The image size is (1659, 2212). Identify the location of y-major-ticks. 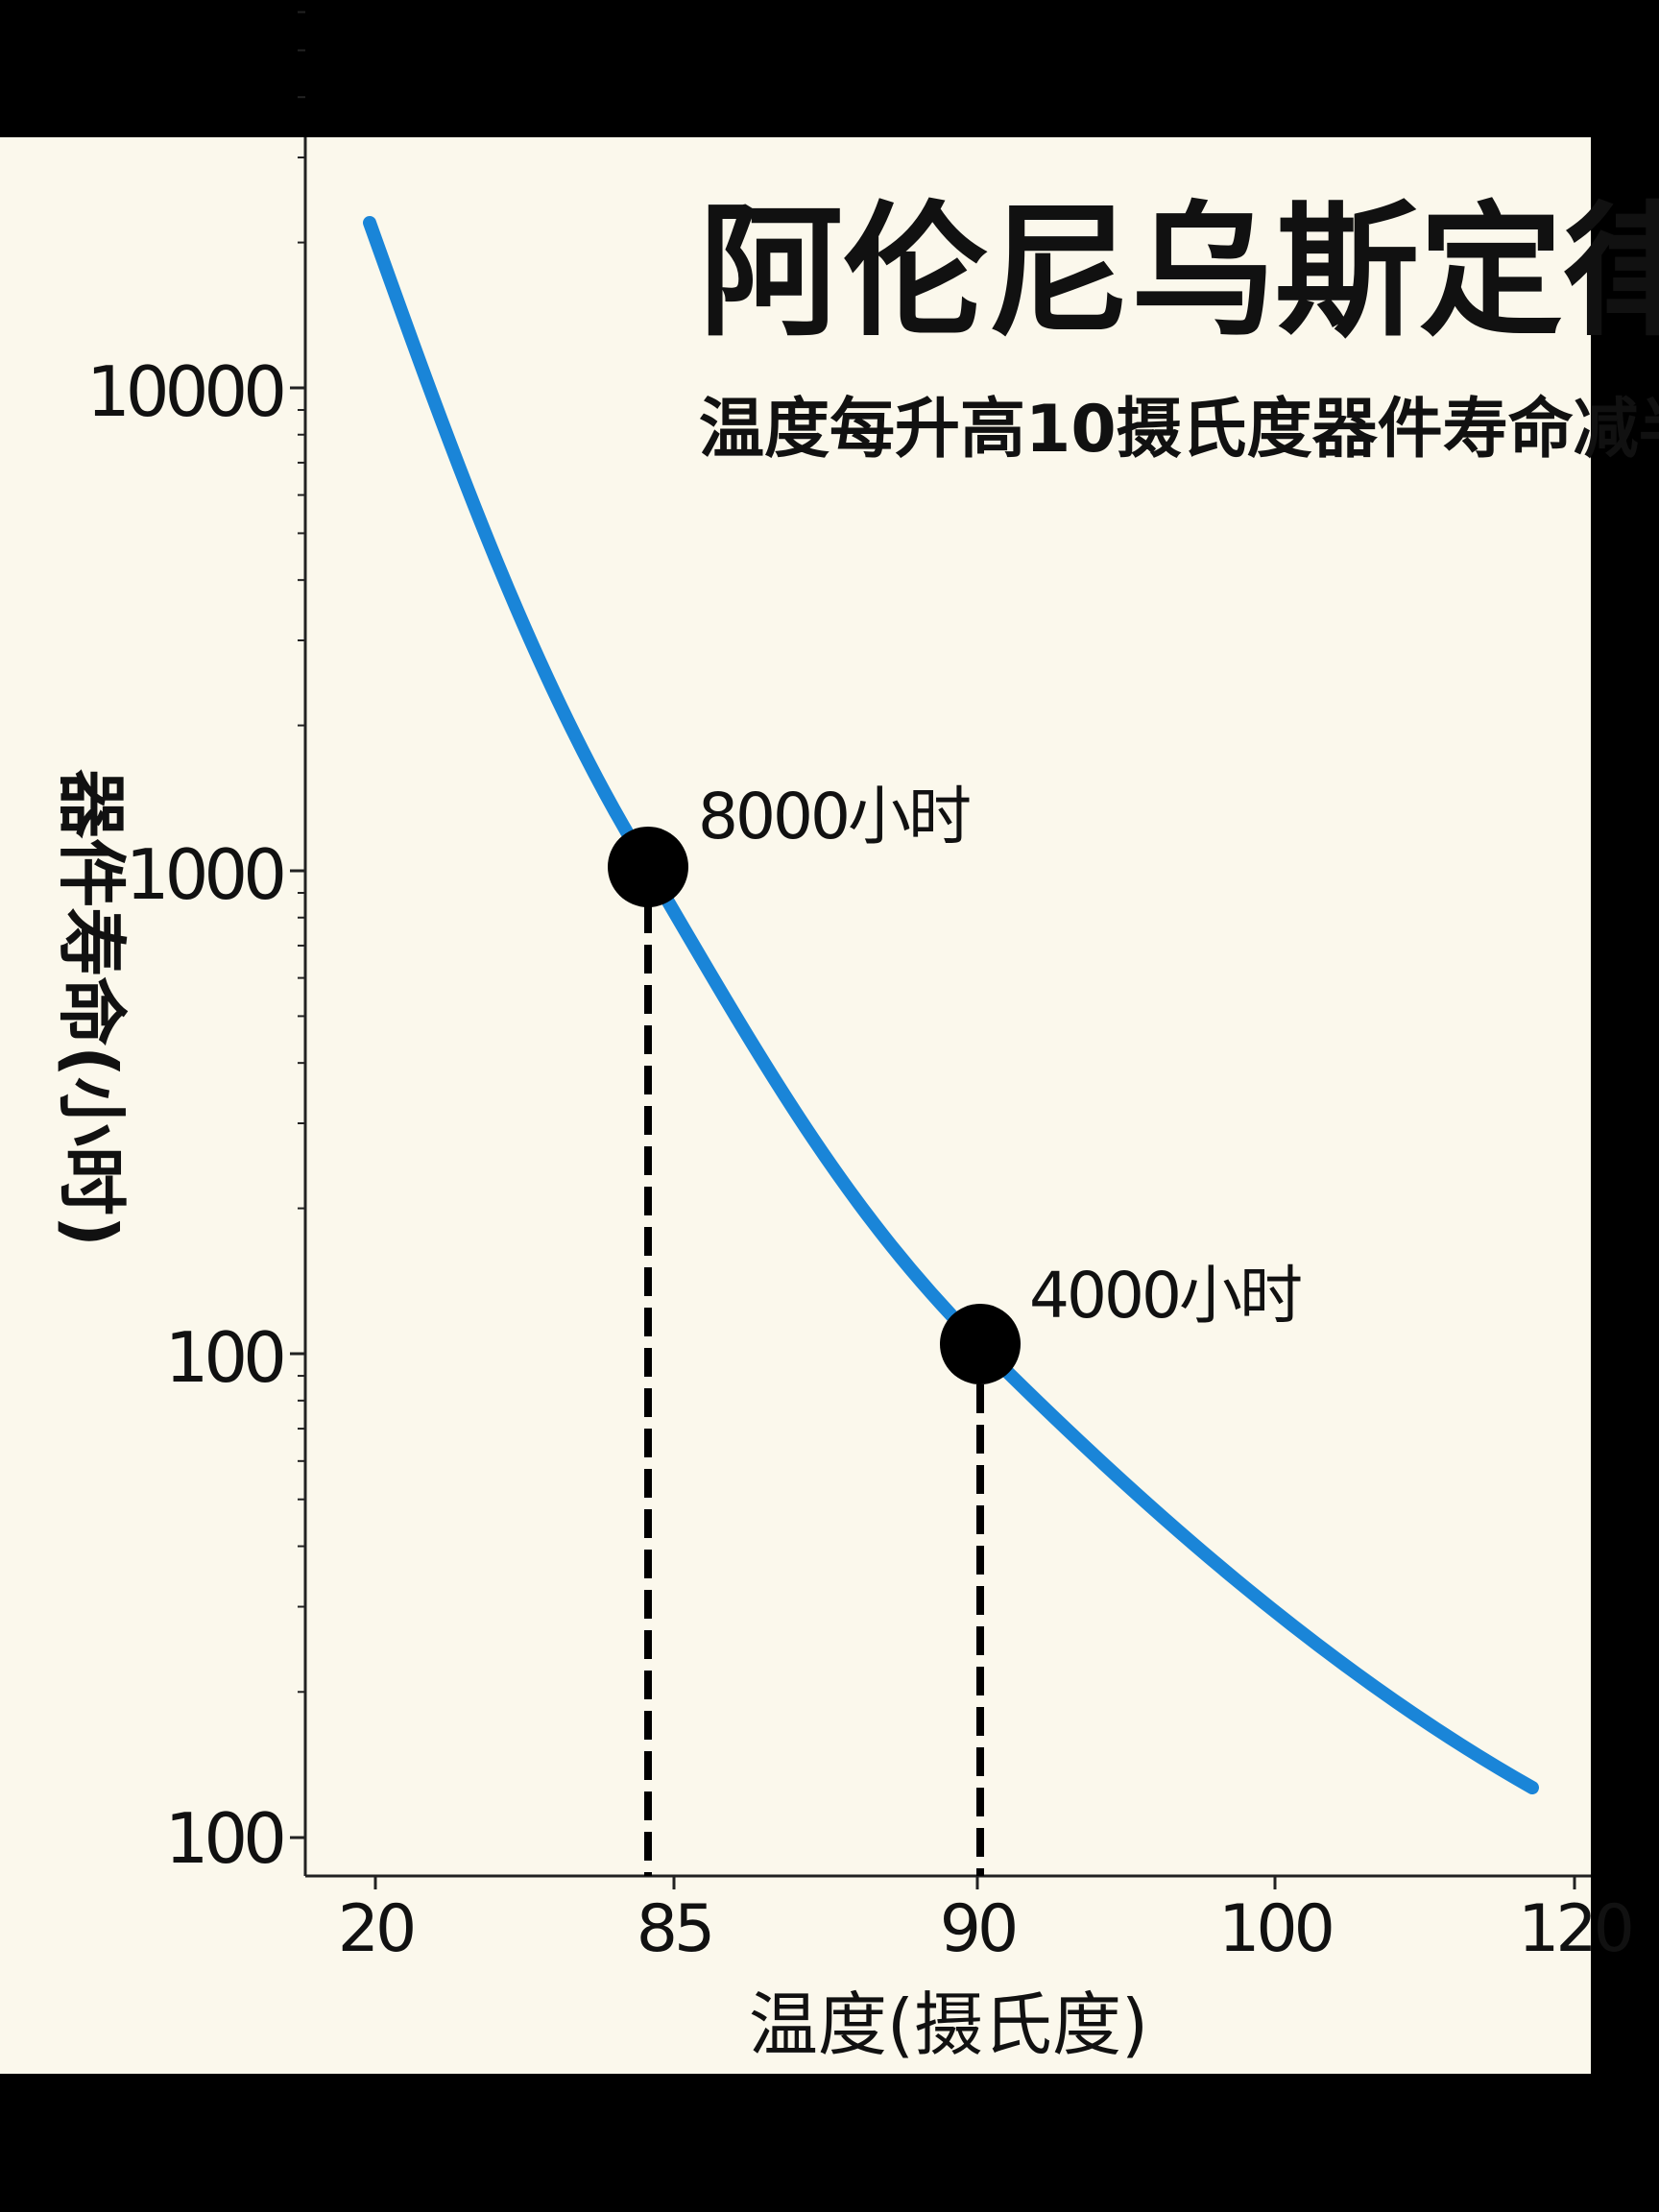
(297, 1112).